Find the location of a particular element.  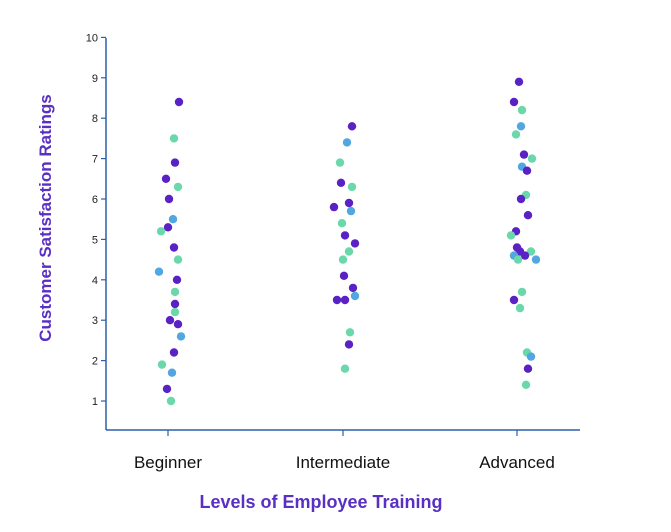

y-ticks: 1 2 3 4 5 6 7 8 9 10 is located at coordinates (96, 220).